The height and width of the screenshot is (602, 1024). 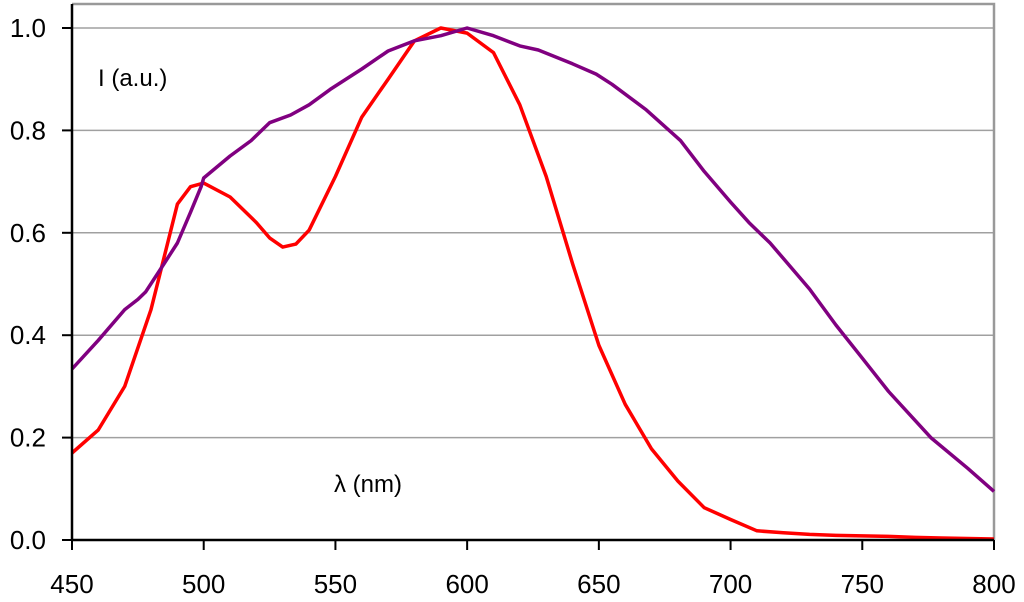 I want to click on x-tick-label: 500, so click(x=203, y=584).